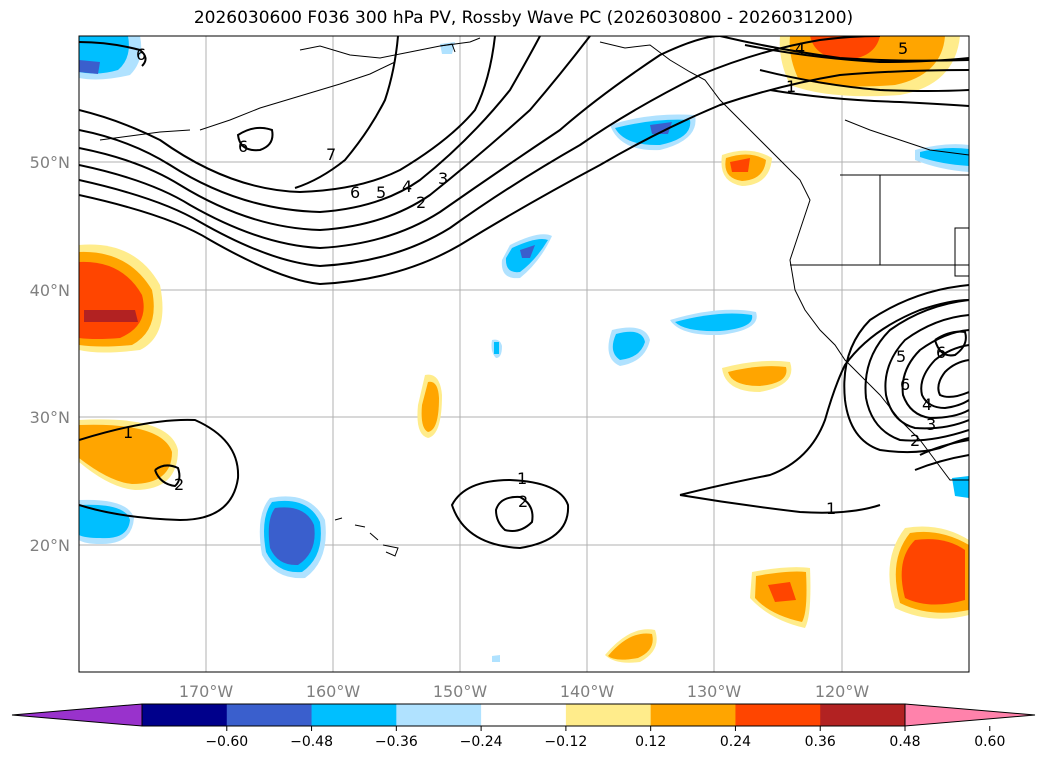 Image resolution: width=1047 pixels, height=765 pixels. Describe the element at coordinates (869, 66) in the screenshot. I see `shade-ne-corner` at that location.